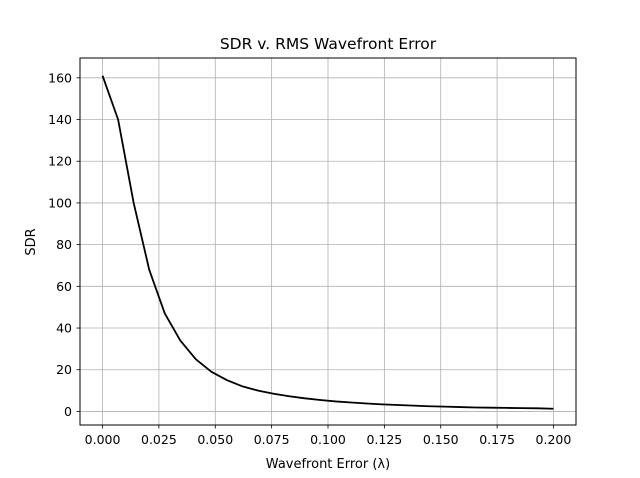  I want to click on x-tick-label: 0.200, so click(554, 439).